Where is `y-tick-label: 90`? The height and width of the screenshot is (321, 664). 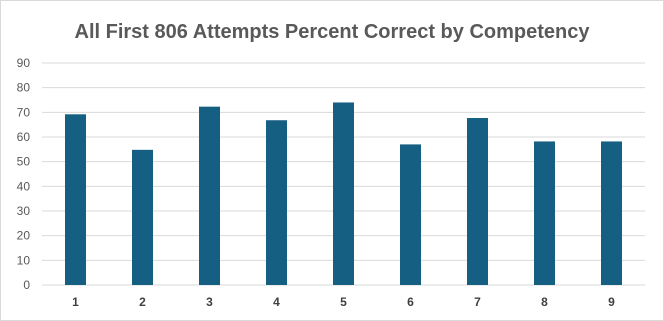
y-tick-label: 90 is located at coordinates (24, 63).